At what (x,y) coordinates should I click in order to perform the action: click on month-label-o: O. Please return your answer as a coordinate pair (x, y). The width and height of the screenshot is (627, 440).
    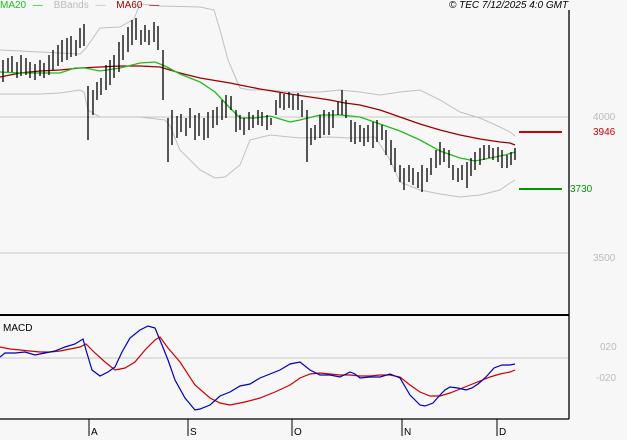
    Looking at the image, I should click on (298, 432).